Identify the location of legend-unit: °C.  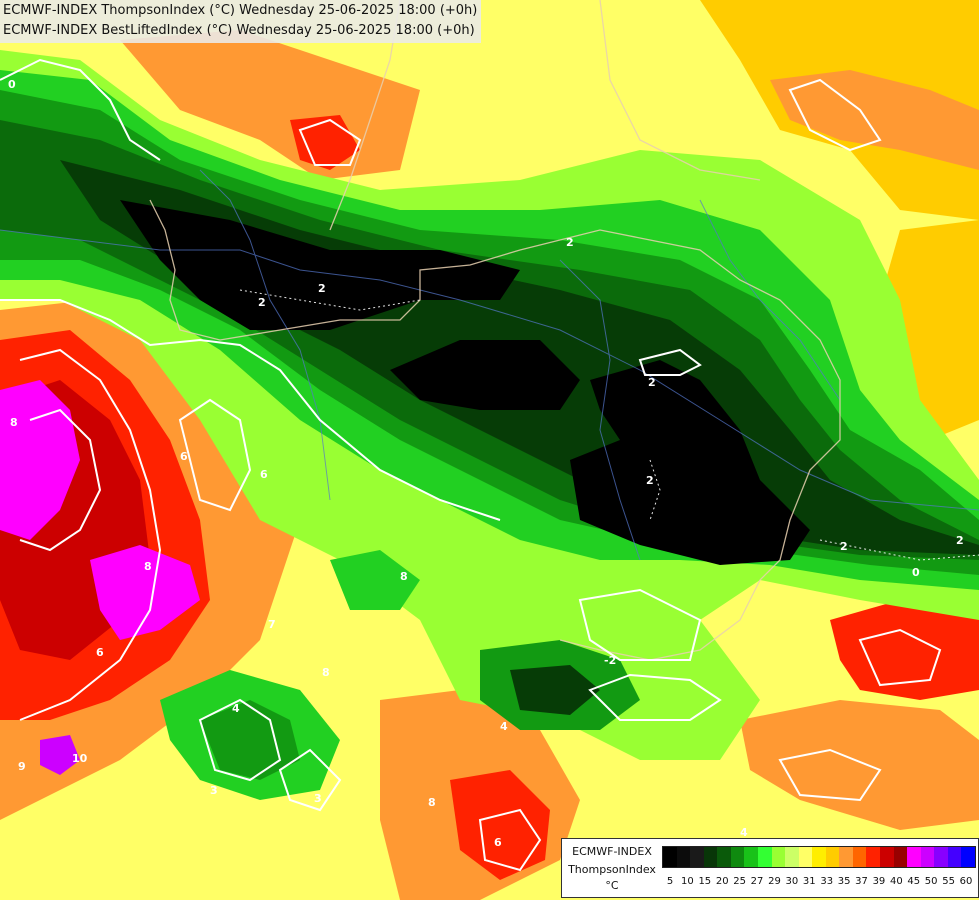
(612, 885).